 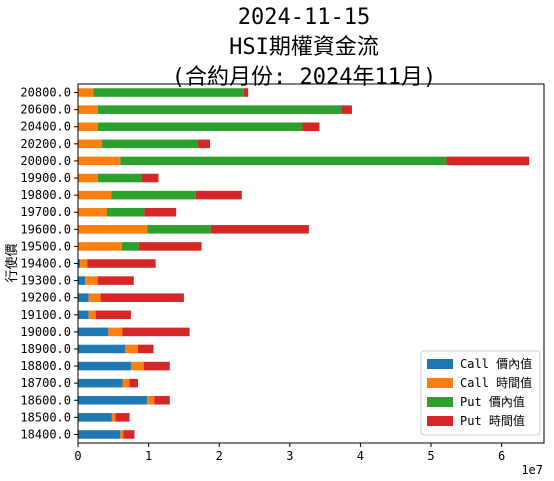 I want to click on y-tick-label: 18400.0, so click(x=45, y=434).